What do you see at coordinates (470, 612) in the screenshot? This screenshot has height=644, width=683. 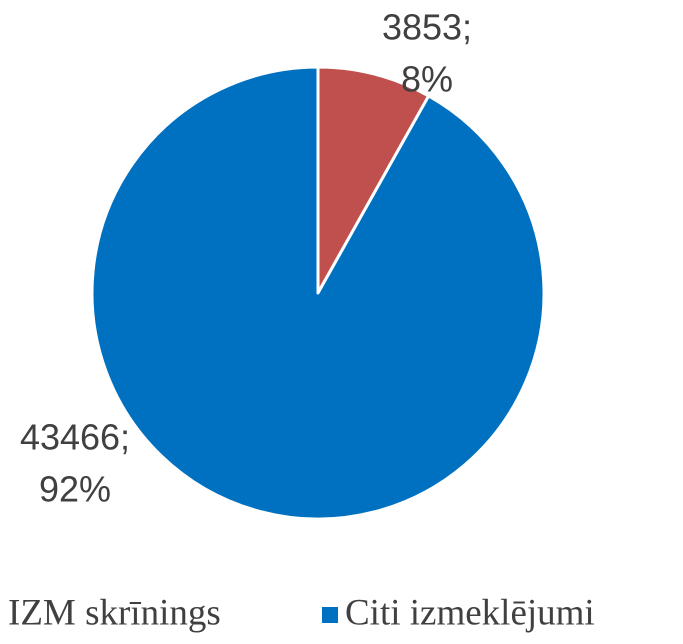 I see `legend-label: Citi izmeklējumi` at bounding box center [470, 612].